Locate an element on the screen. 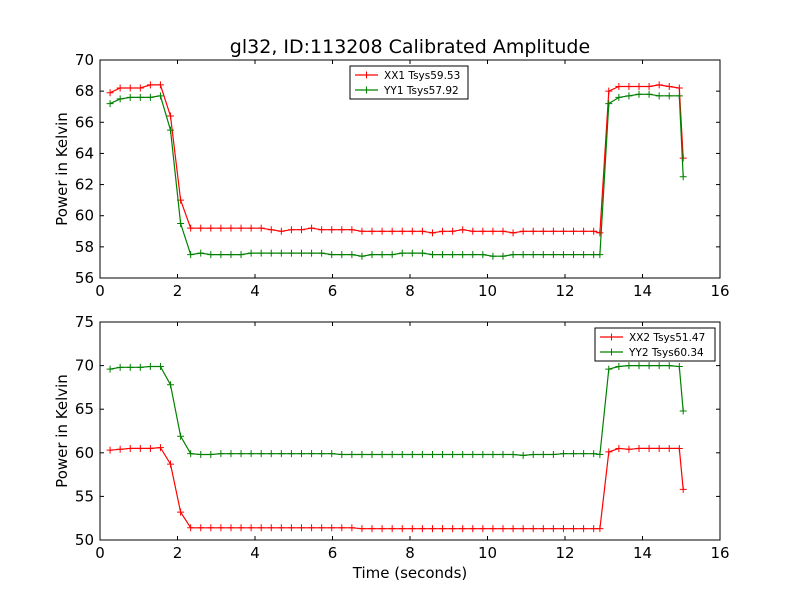 Image resolution: width=800 pixels, height=604 pixels. x-tick-label: 16 is located at coordinates (719, 291).